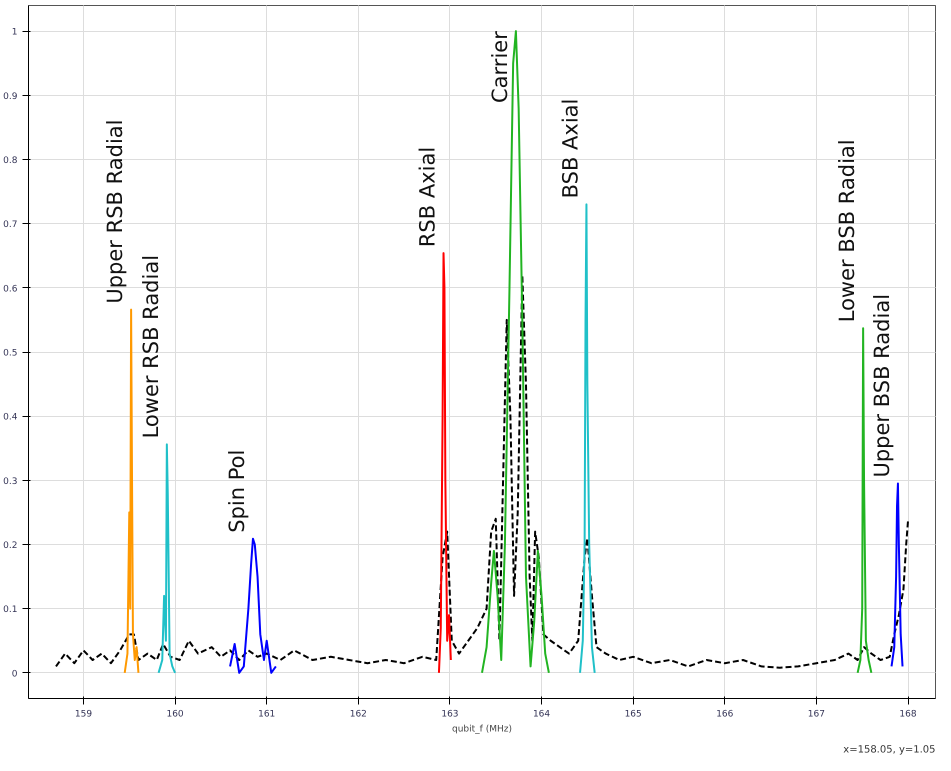 Image resolution: width=951 pixels, height=771 pixels. What do you see at coordinates (450, 715) in the screenshot?
I see `x-tick-label: 163` at bounding box center [450, 715].